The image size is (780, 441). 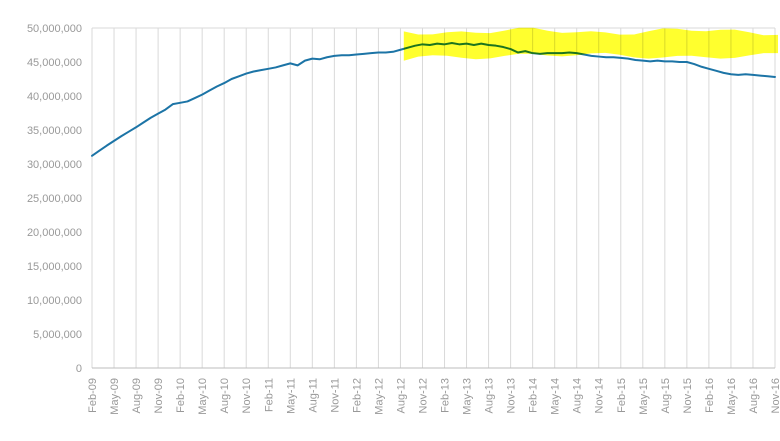 What do you see at coordinates (754, 395) in the screenshot?
I see `svg-text: Aug-16` at bounding box center [754, 395].